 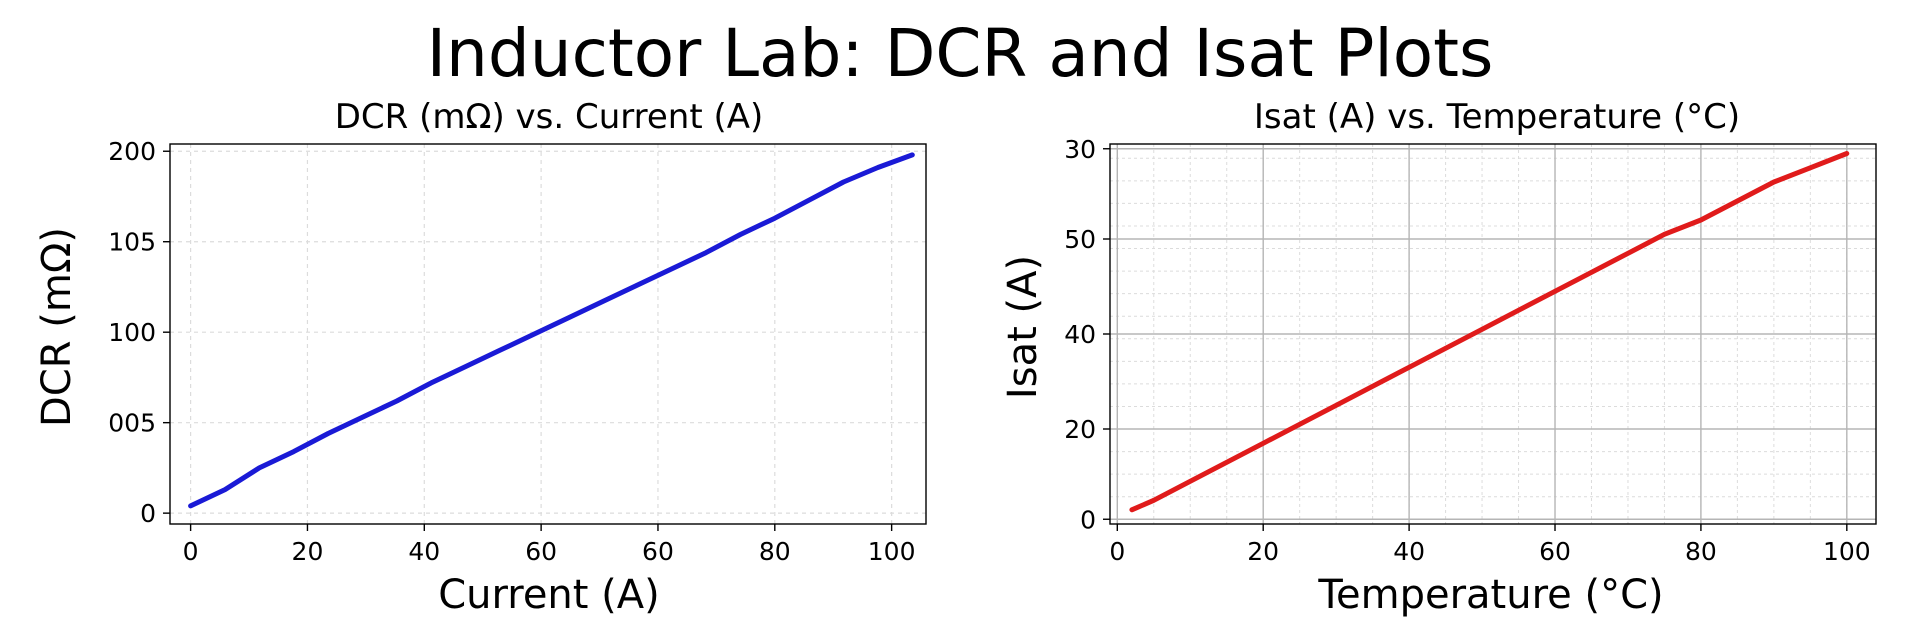 I want to click on dcr-x-axis-label: Current (A), so click(x=549, y=595).